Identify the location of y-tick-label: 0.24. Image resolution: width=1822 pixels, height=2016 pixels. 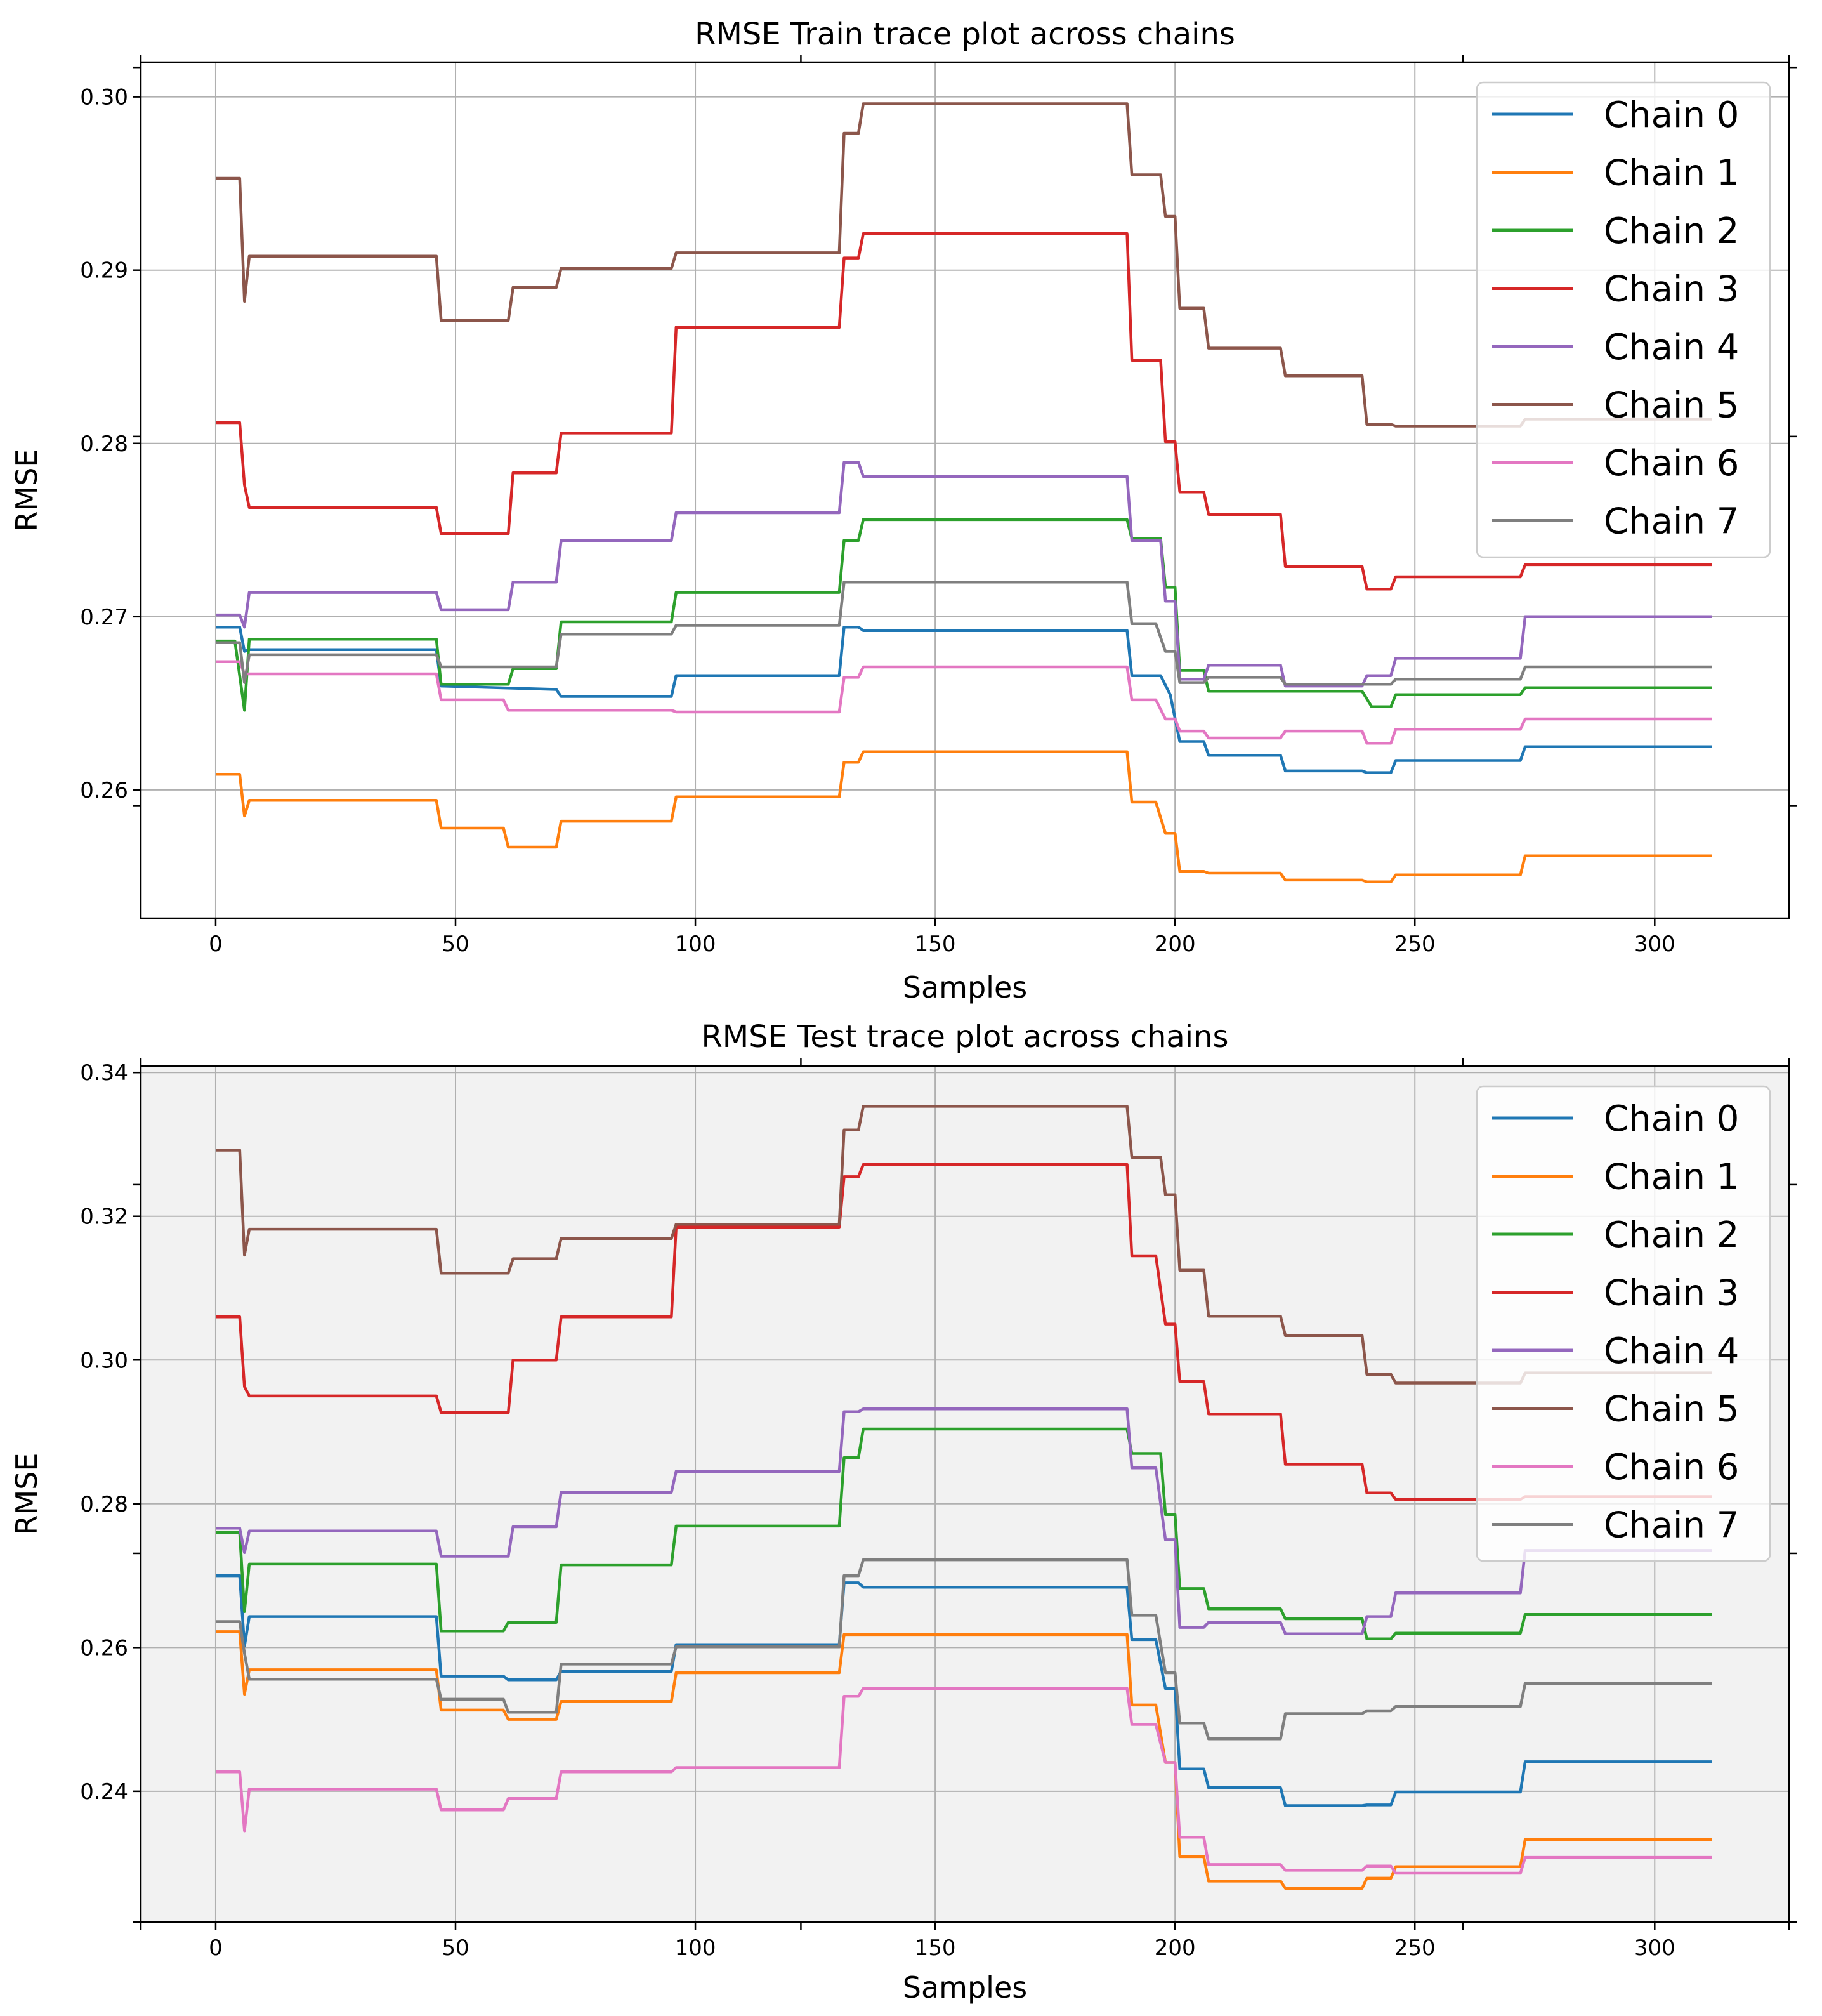
(104, 1792).